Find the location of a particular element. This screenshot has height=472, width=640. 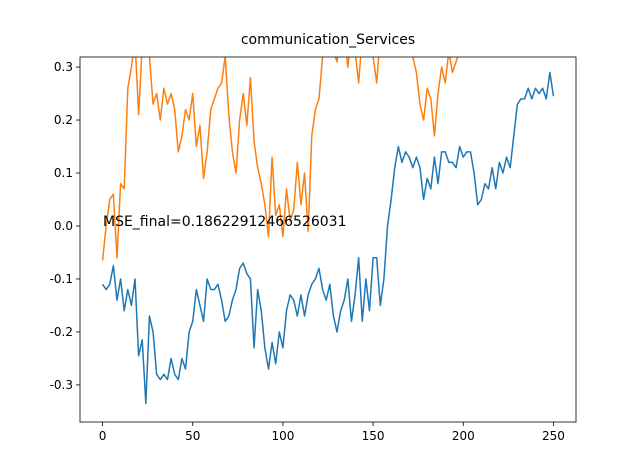

x-tick-label: 0 is located at coordinates (103, 436).